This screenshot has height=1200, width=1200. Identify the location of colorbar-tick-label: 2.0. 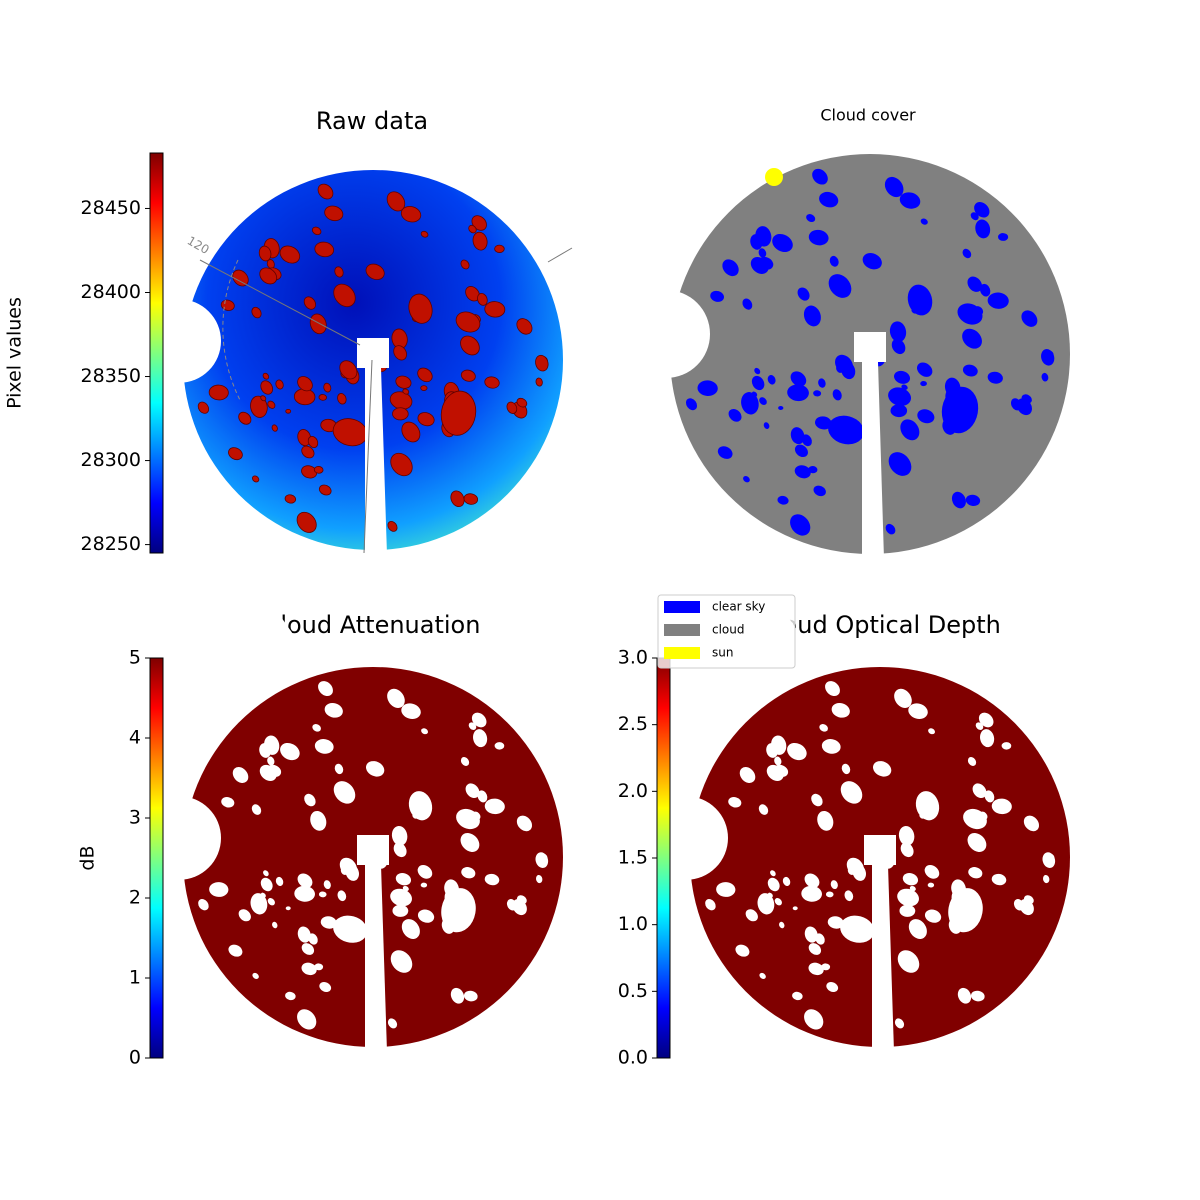
(633, 791).